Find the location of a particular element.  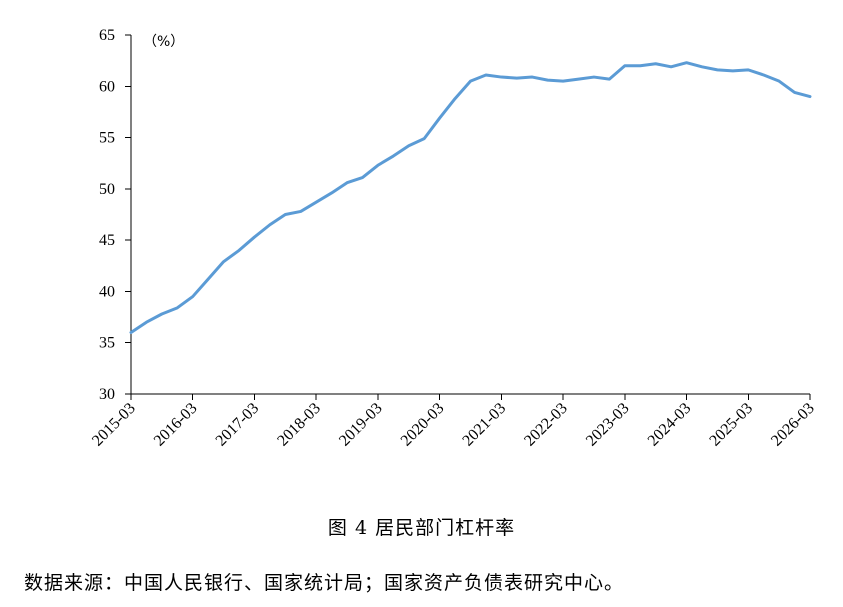

y-tick-label: 65 is located at coordinates (107, 35).